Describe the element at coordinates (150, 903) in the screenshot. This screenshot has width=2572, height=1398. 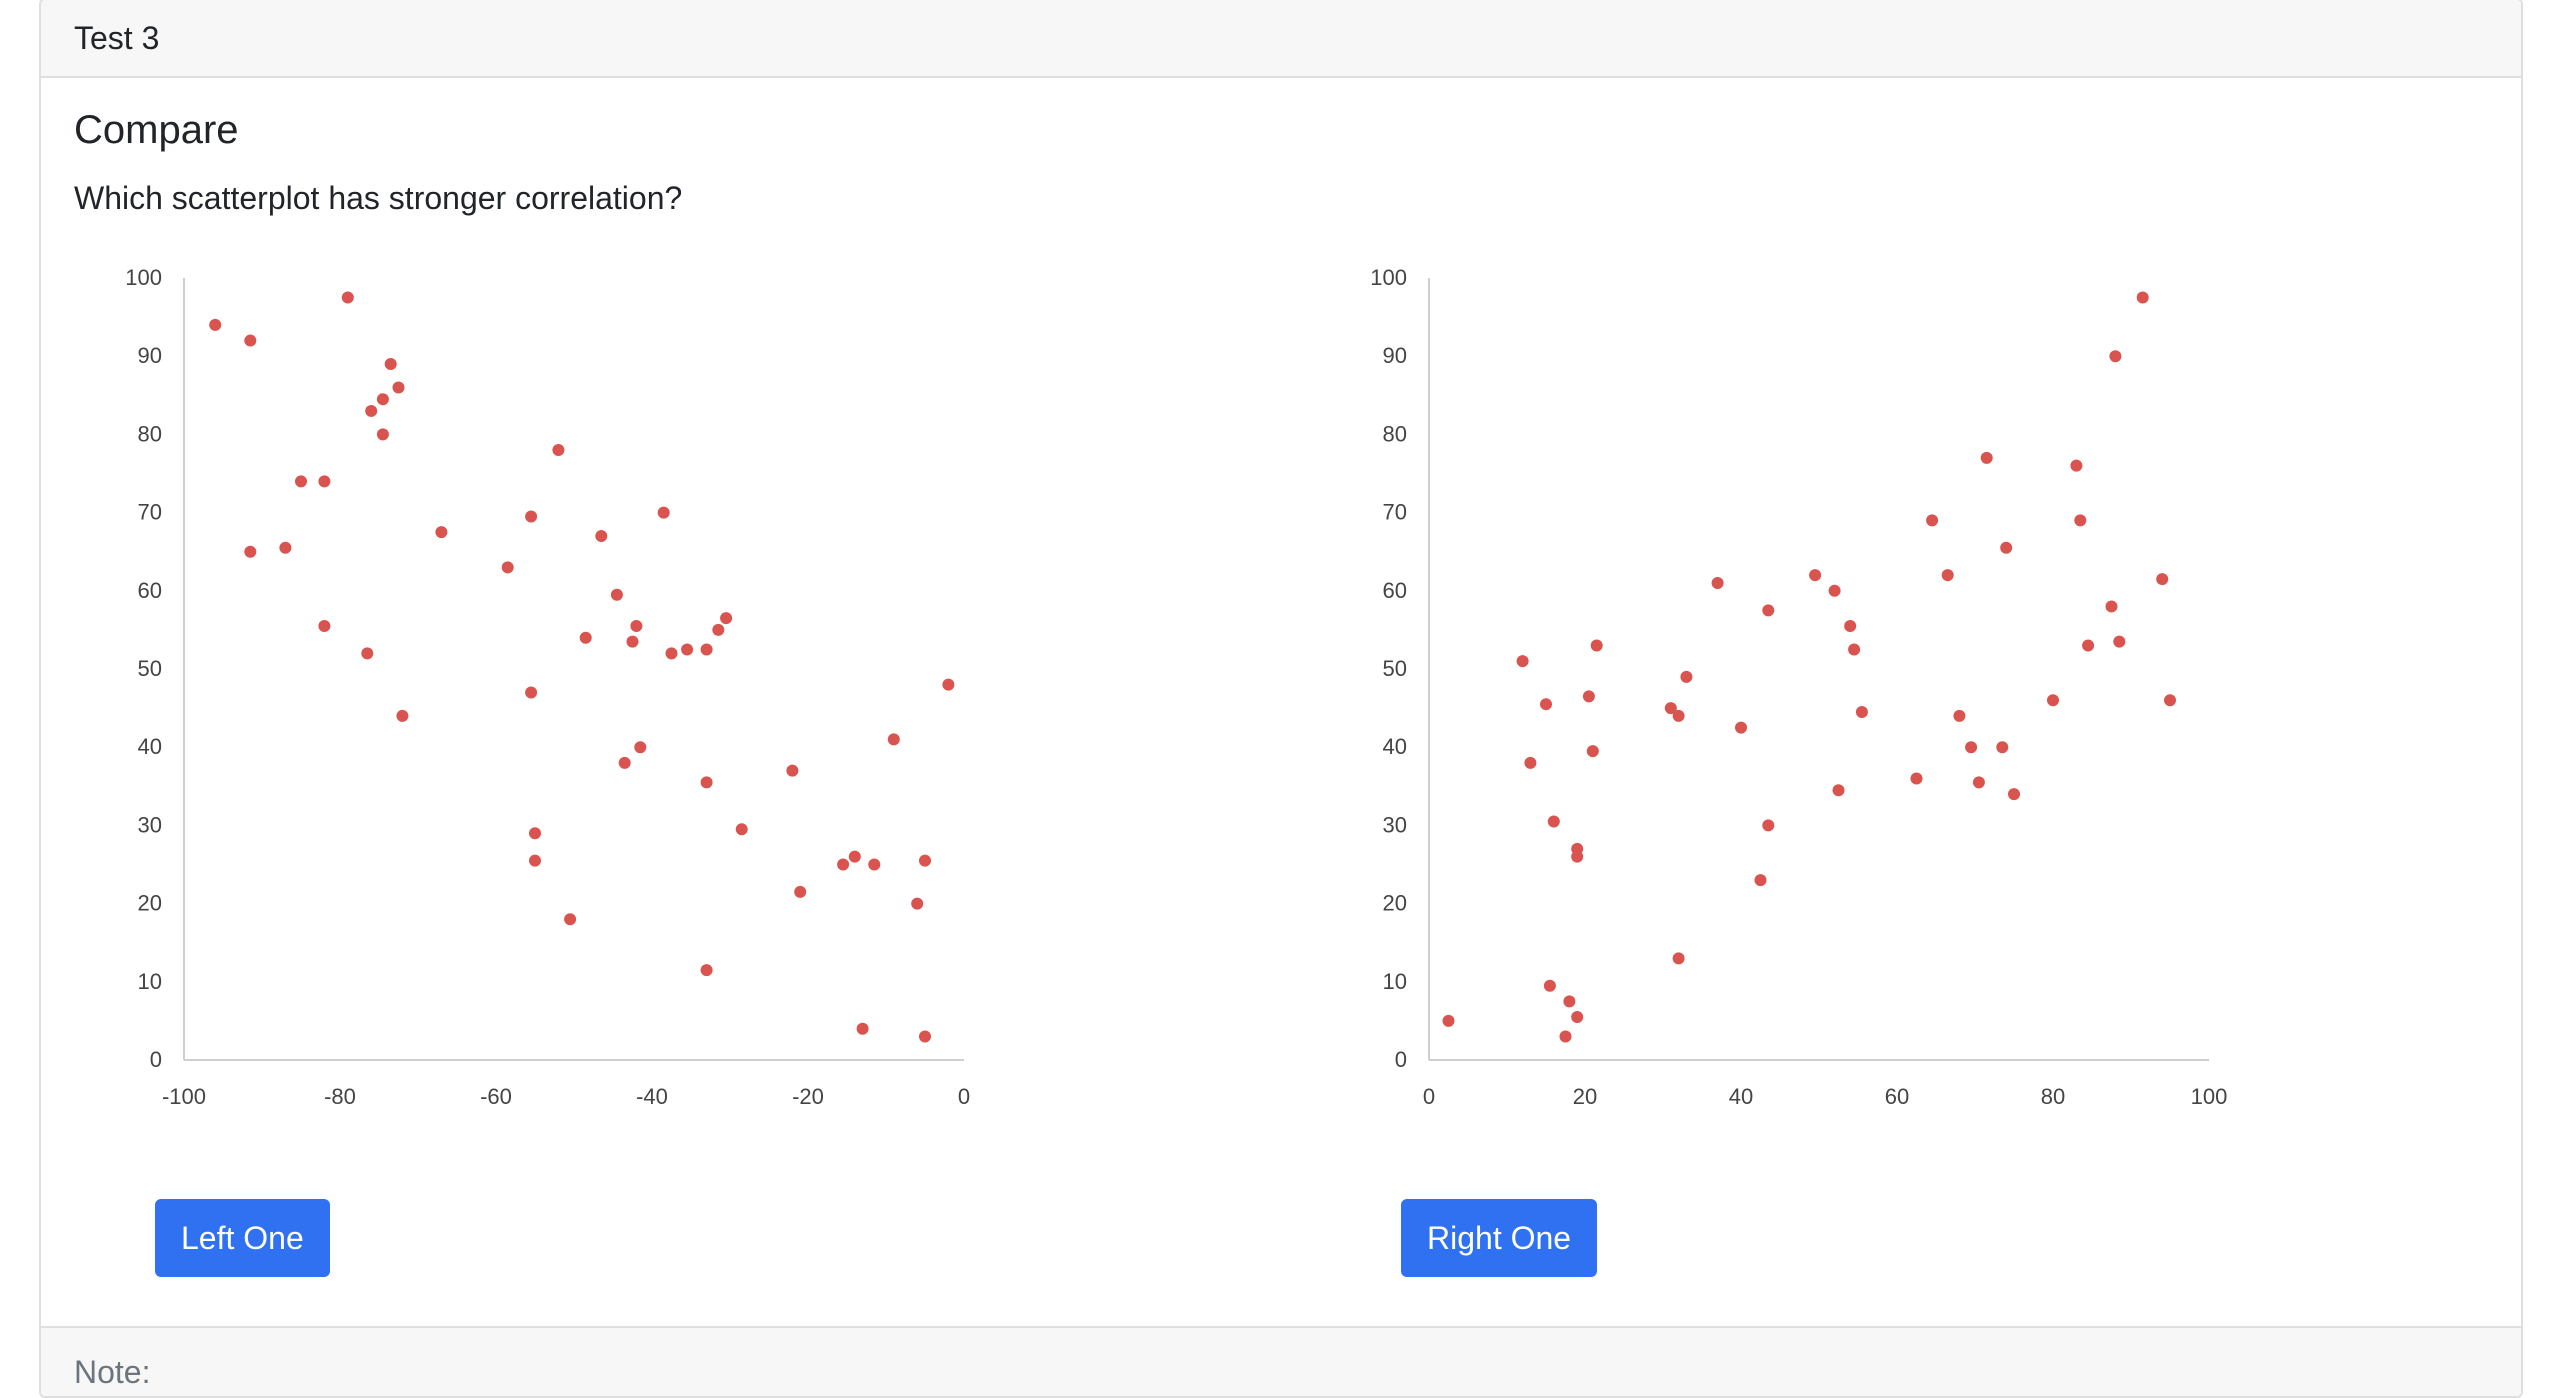
I see `y-tick-label: 20` at that location.